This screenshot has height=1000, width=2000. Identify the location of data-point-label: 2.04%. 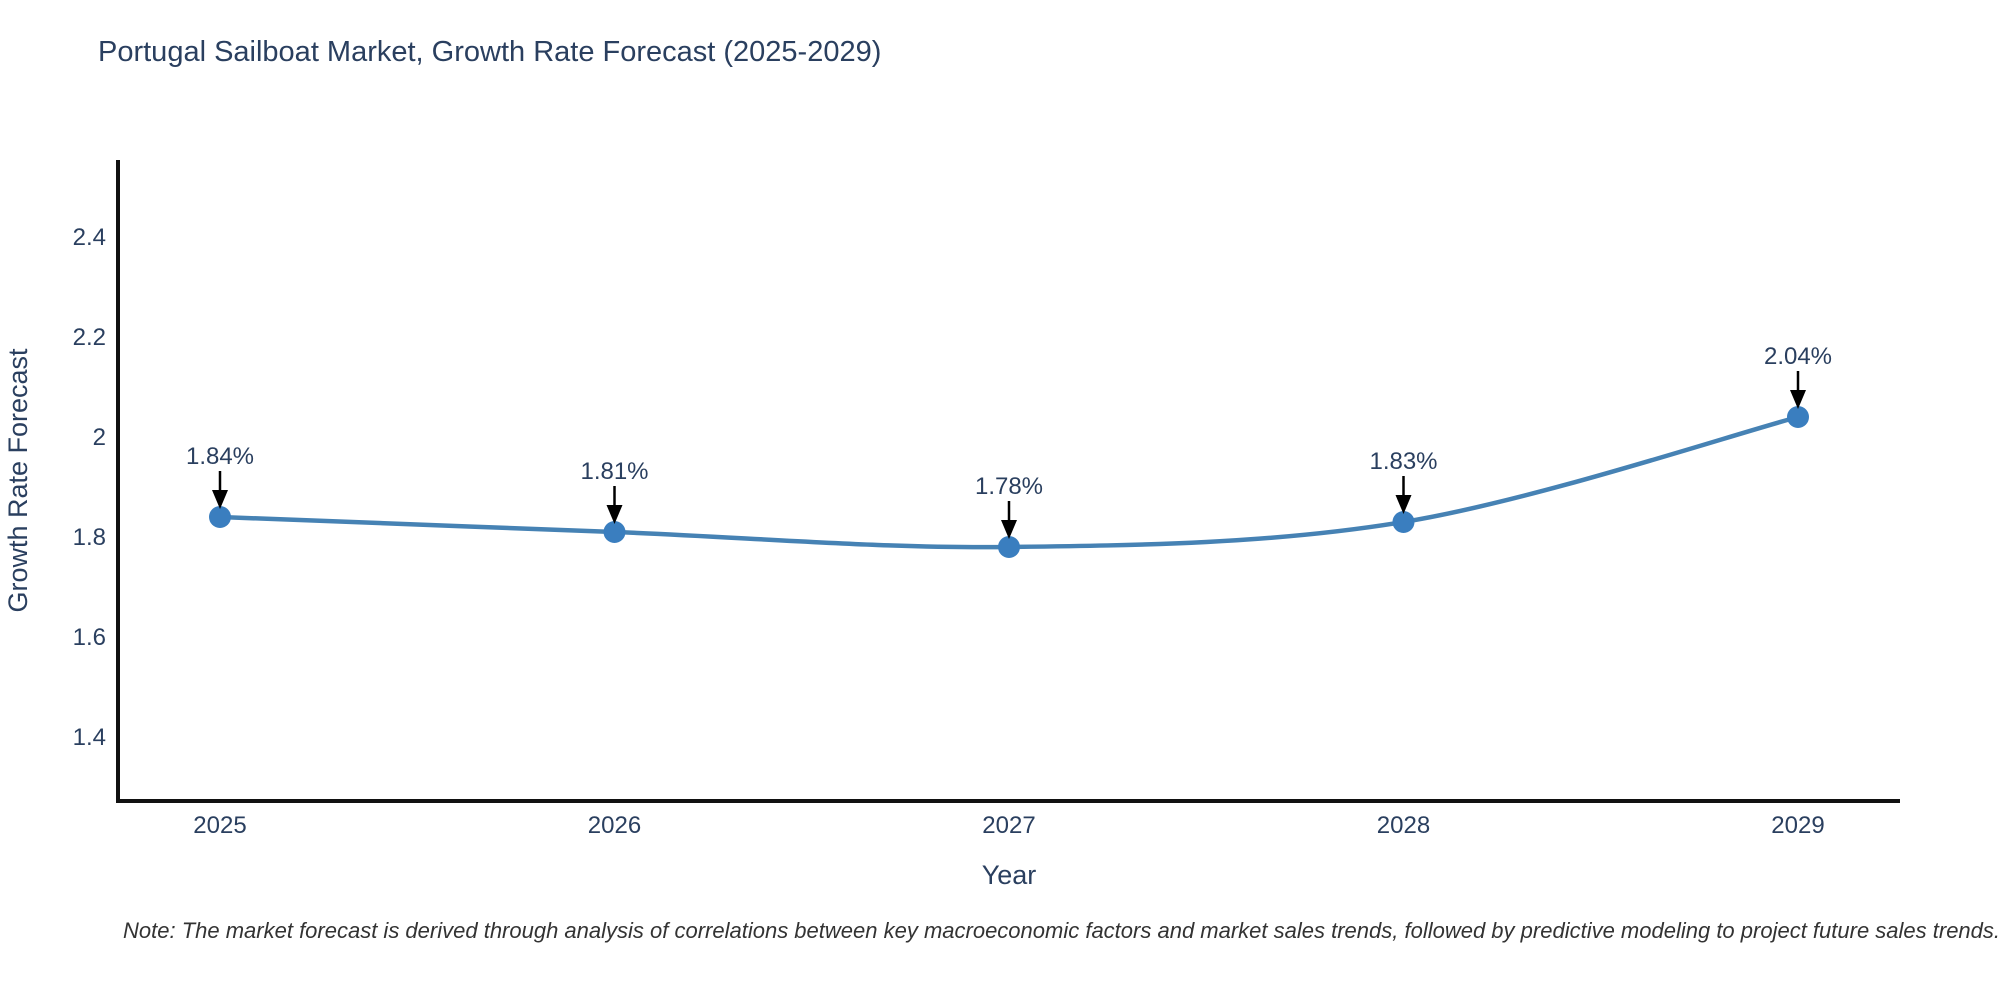
(1798, 356).